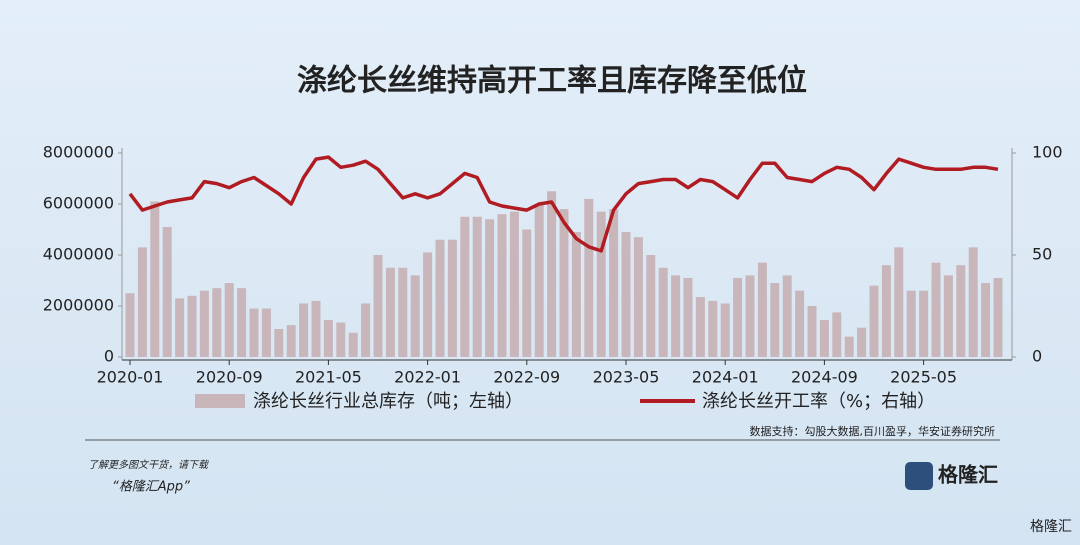 Image resolution: width=1080 pixels, height=545 pixels. What do you see at coordinates (388, 401) in the screenshot?
I see `legend-label: 涤纶长丝行业总库存（吨；左轴）` at bounding box center [388, 401].